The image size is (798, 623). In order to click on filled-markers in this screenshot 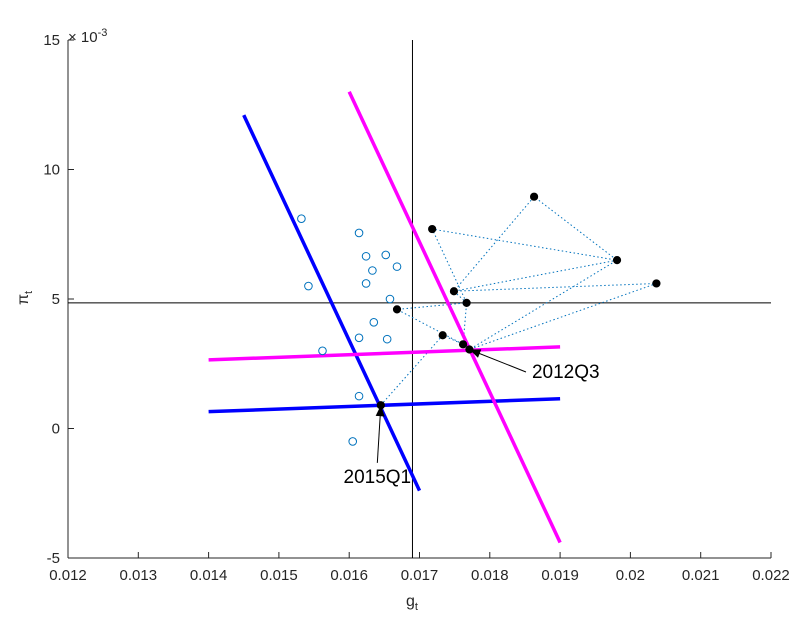, I will do `click(518, 301)`.